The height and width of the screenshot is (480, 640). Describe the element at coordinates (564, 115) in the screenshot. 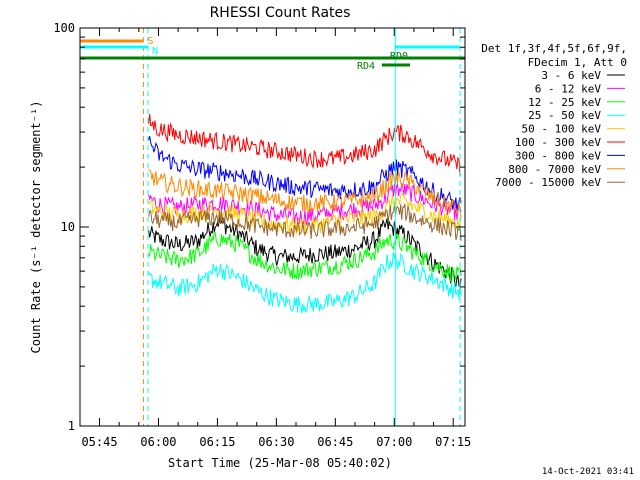

I see `legend-label-3: 25 - 50 keV` at that location.